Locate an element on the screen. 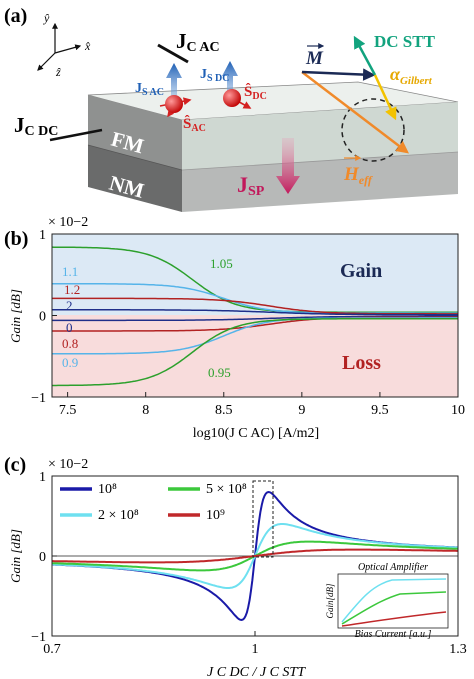  series-label-1.05: 1.05 is located at coordinates (221, 263).